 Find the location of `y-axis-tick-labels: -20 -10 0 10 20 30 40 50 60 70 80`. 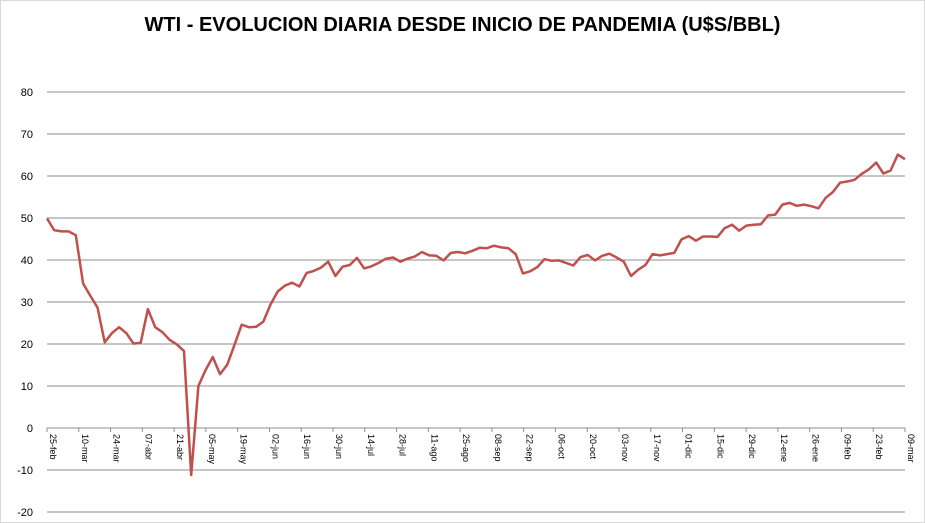

y-axis-tick-labels: -20 -10 0 10 20 30 40 50 60 70 80 is located at coordinates (25, 303).